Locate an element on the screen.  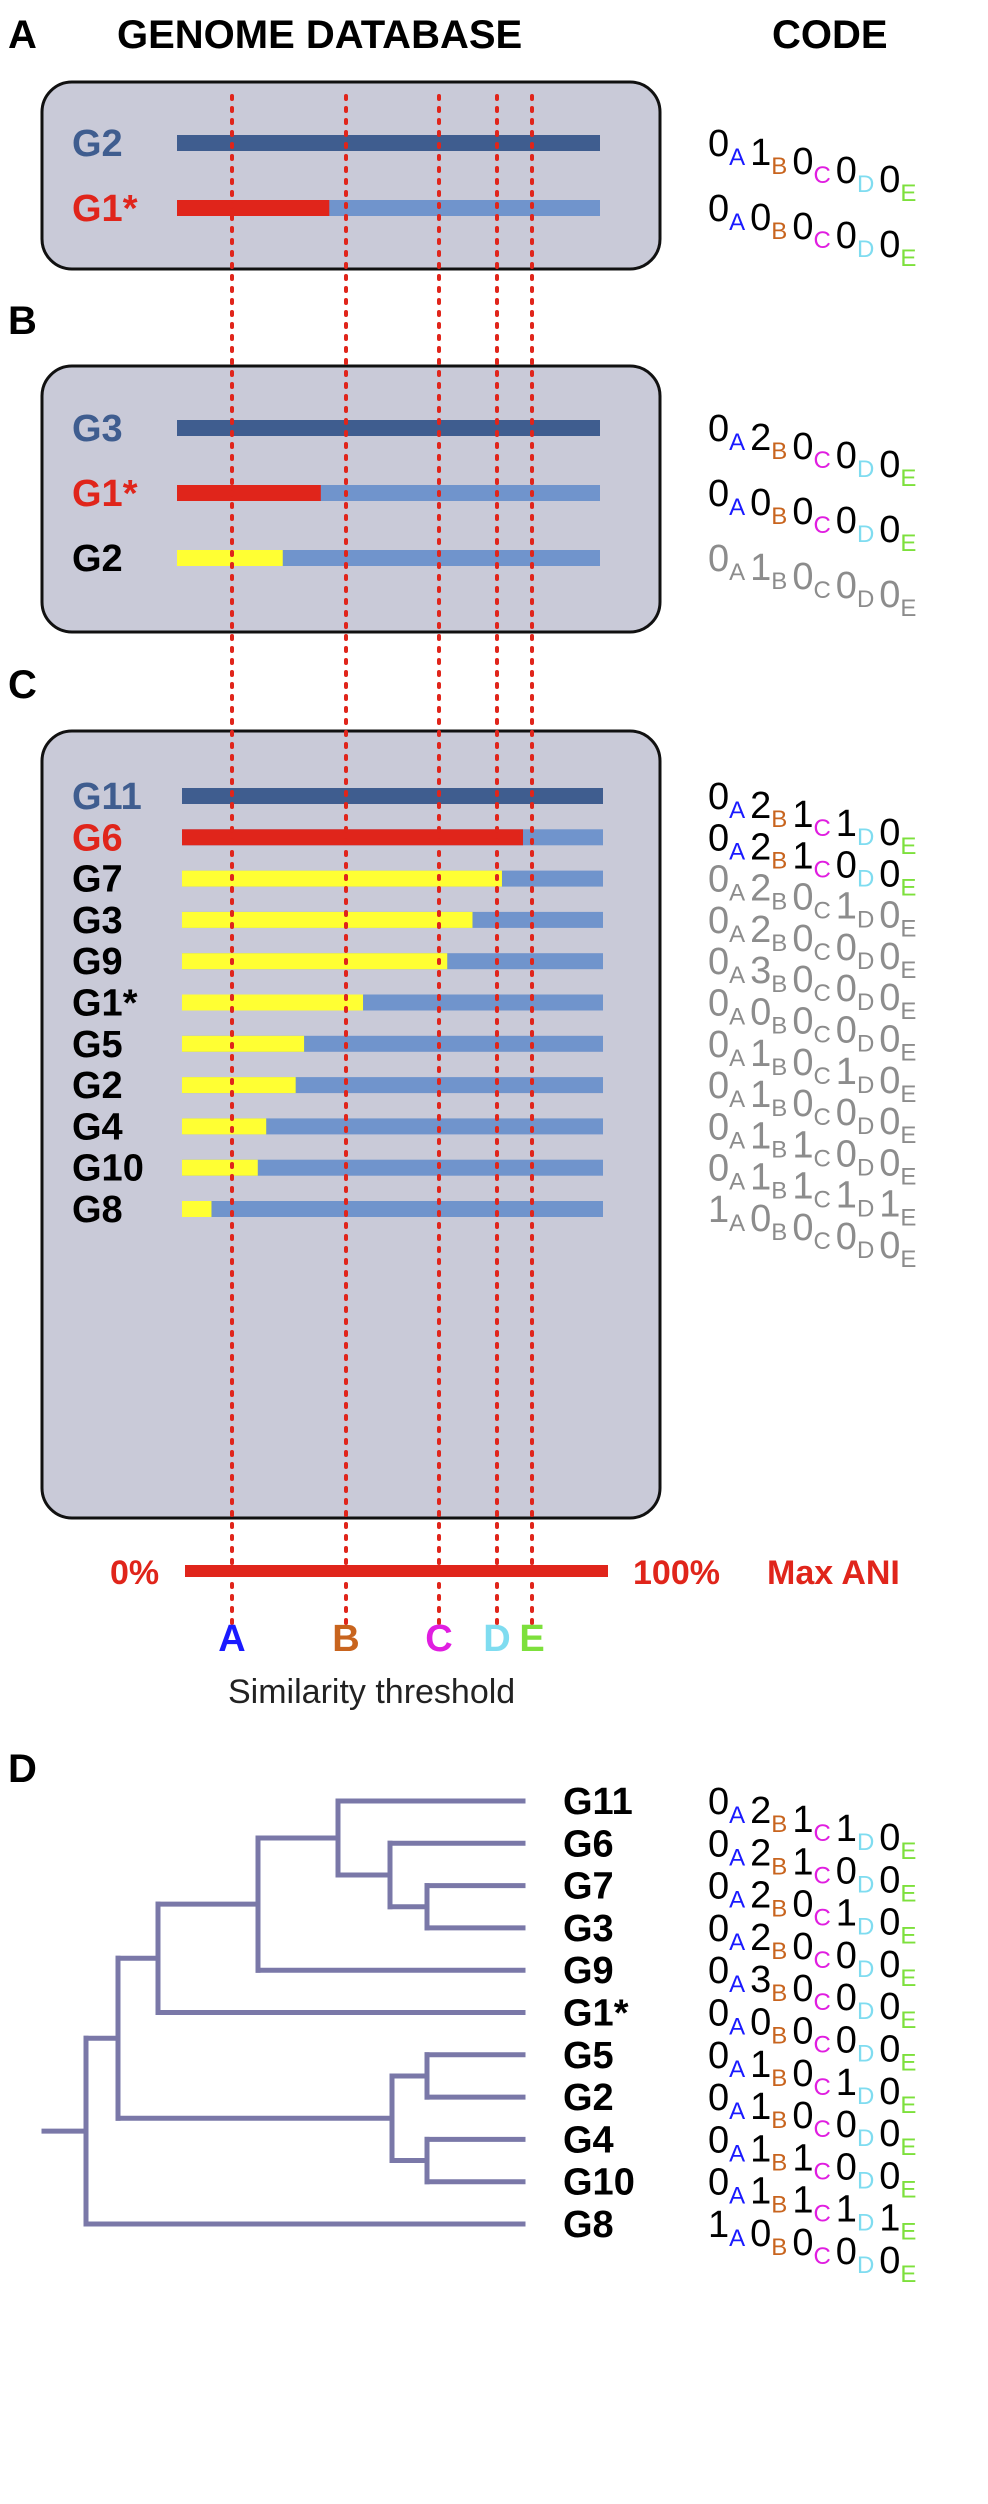
threshold-letter: B is located at coordinates (345, 1639).